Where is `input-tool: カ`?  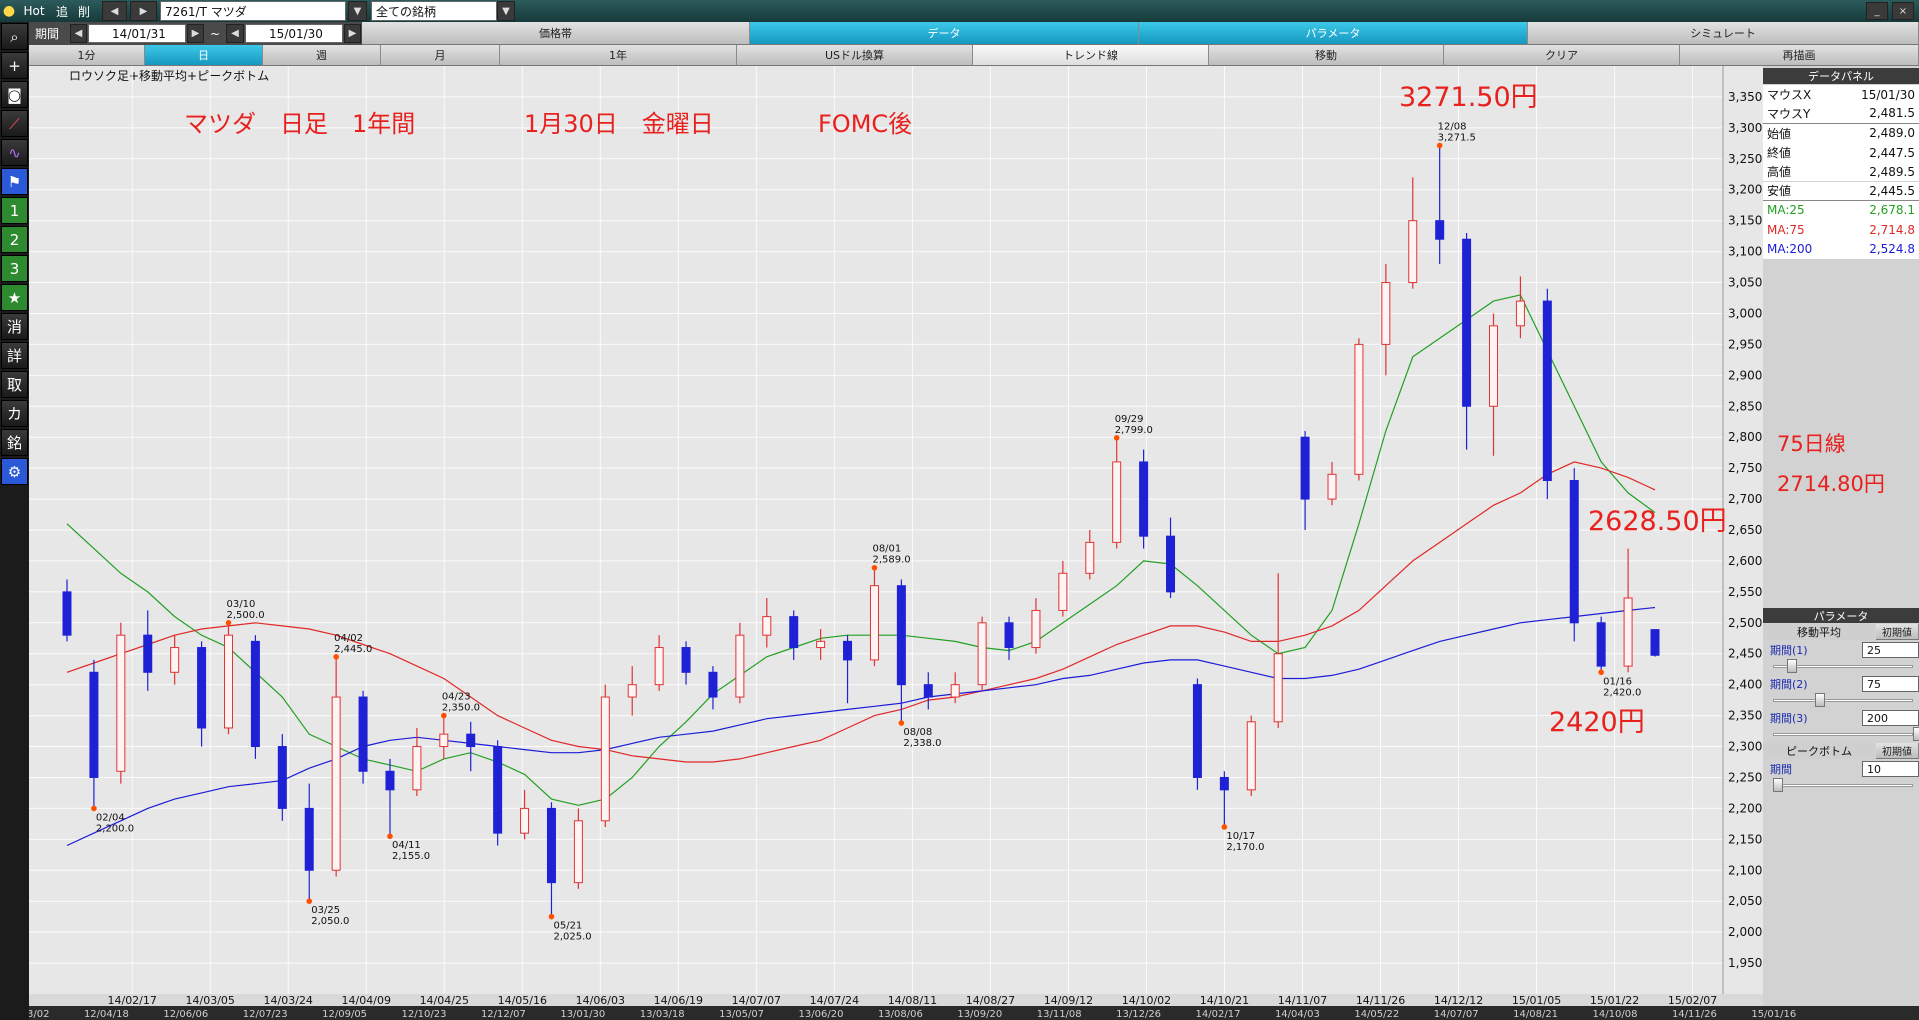
input-tool: カ is located at coordinates (14, 413).